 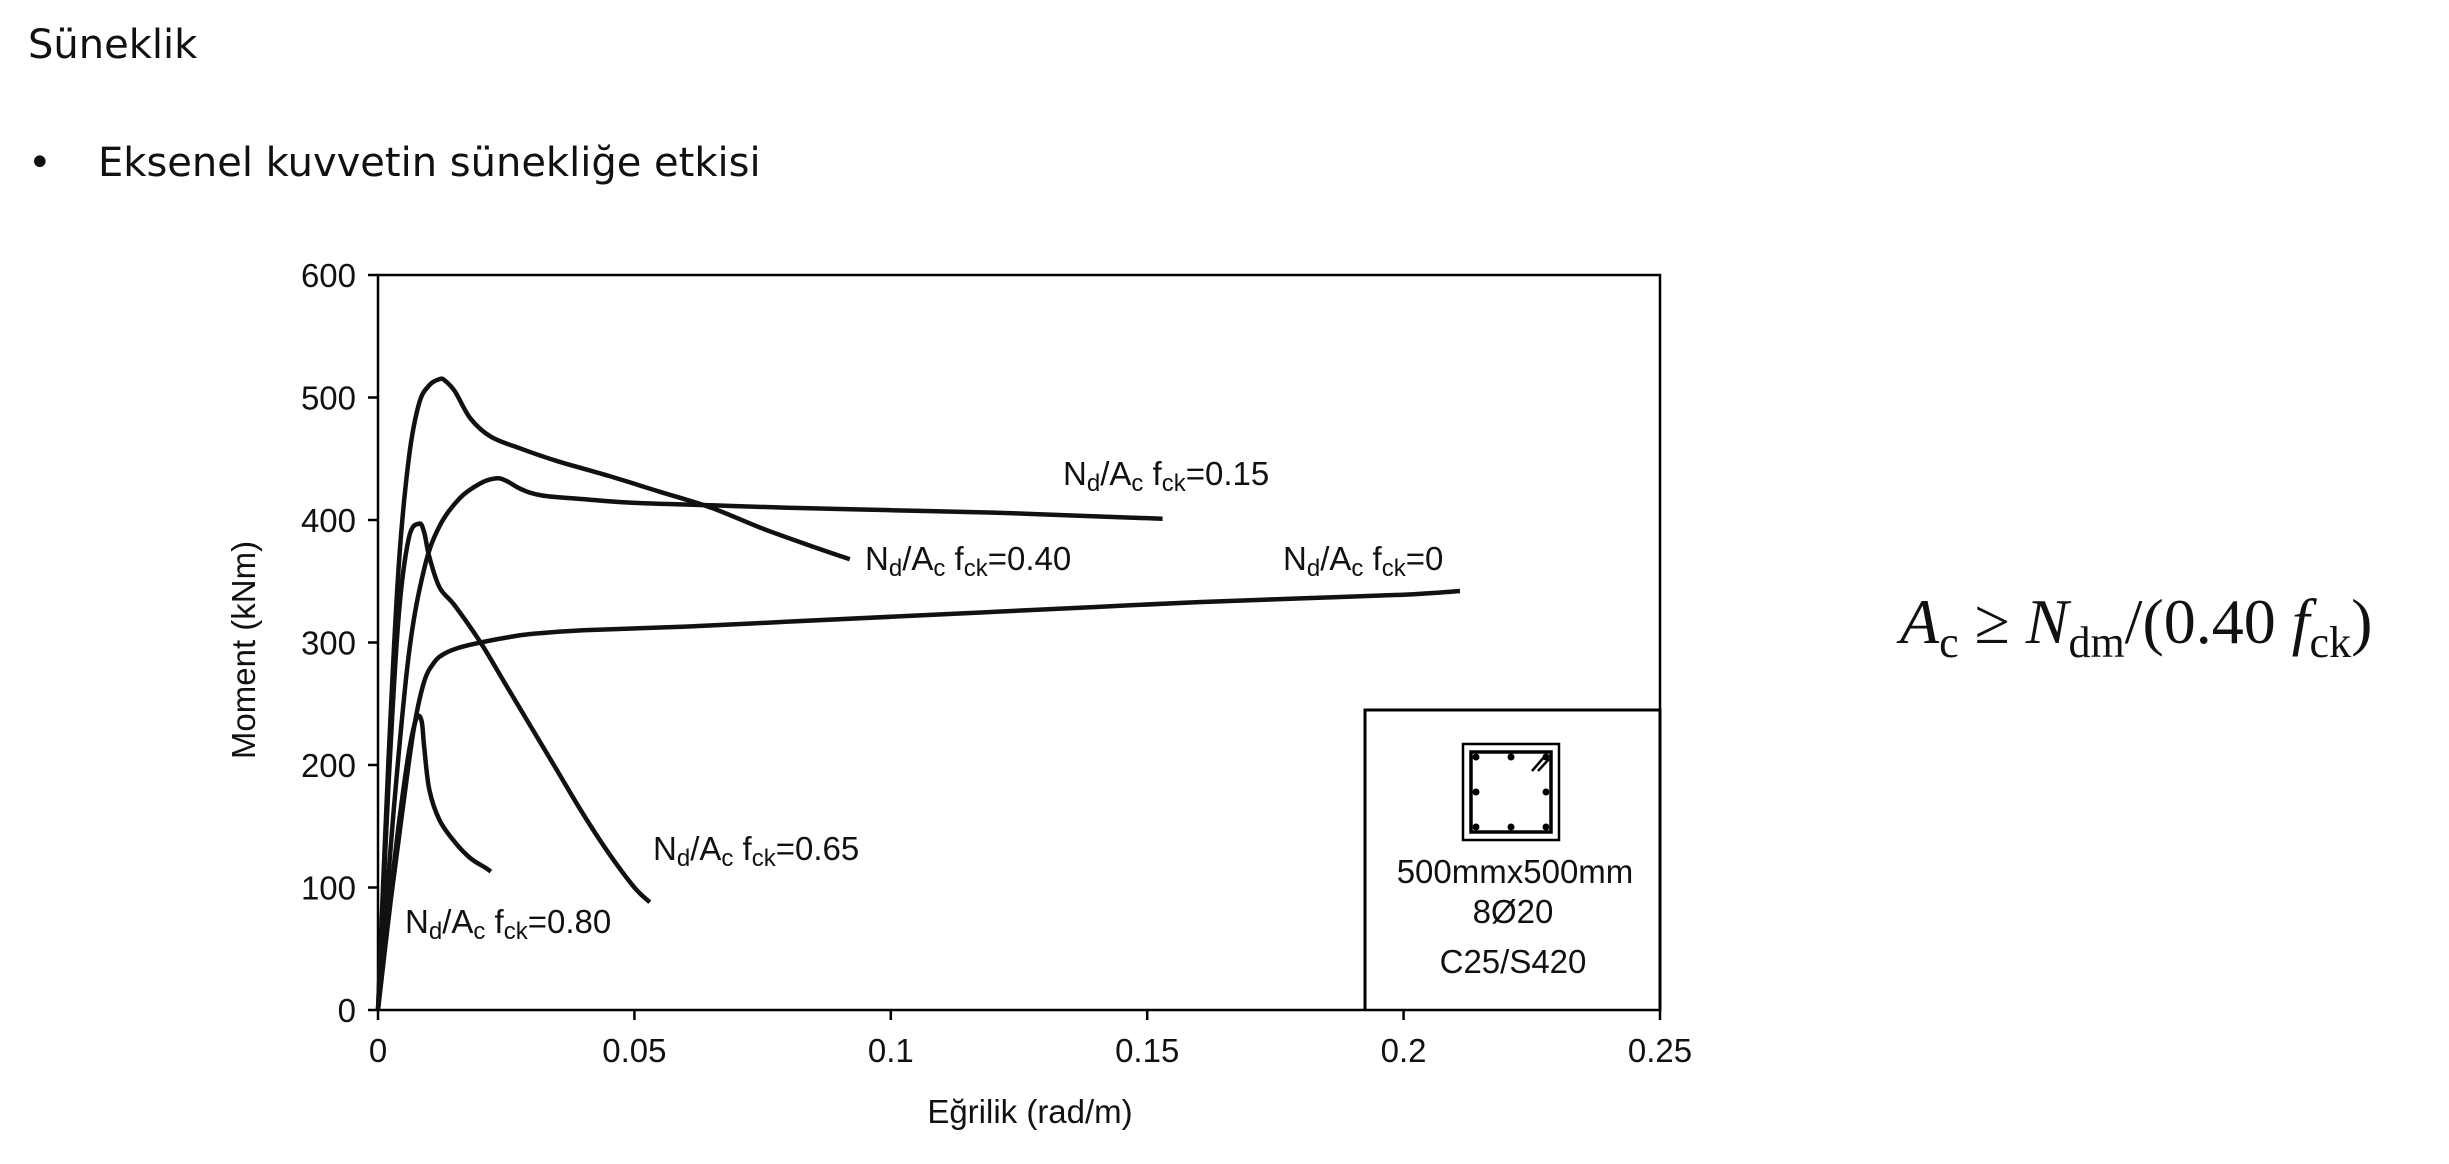 What do you see at coordinates (1147, 1050) in the screenshot?
I see `x-tick-label: 0.15` at bounding box center [1147, 1050].